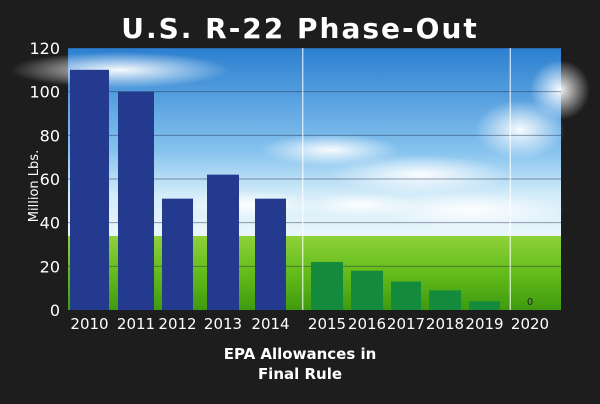  Describe the element at coordinates (50, 266) in the screenshot. I see `y-tick-label: 20` at that location.